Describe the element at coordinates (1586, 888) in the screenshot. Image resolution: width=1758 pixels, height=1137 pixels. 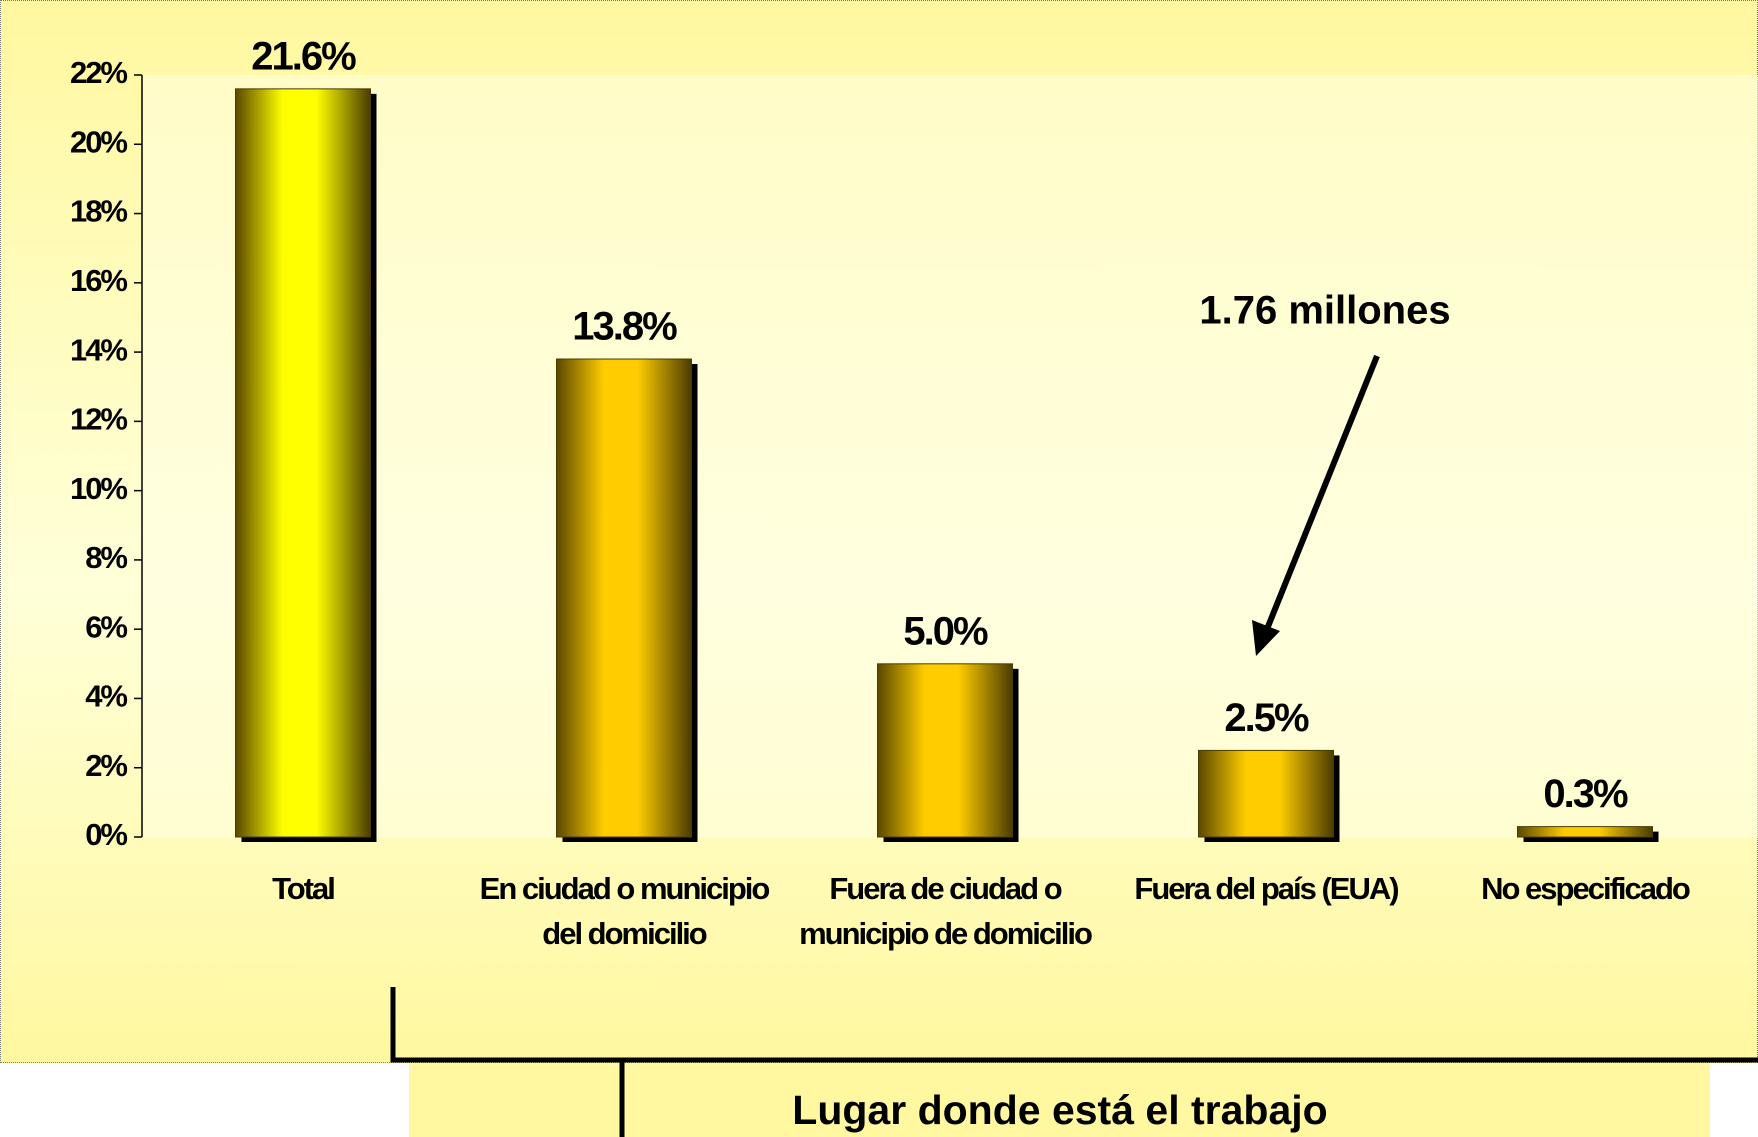
I see `x-tick-label: No especificado` at that location.